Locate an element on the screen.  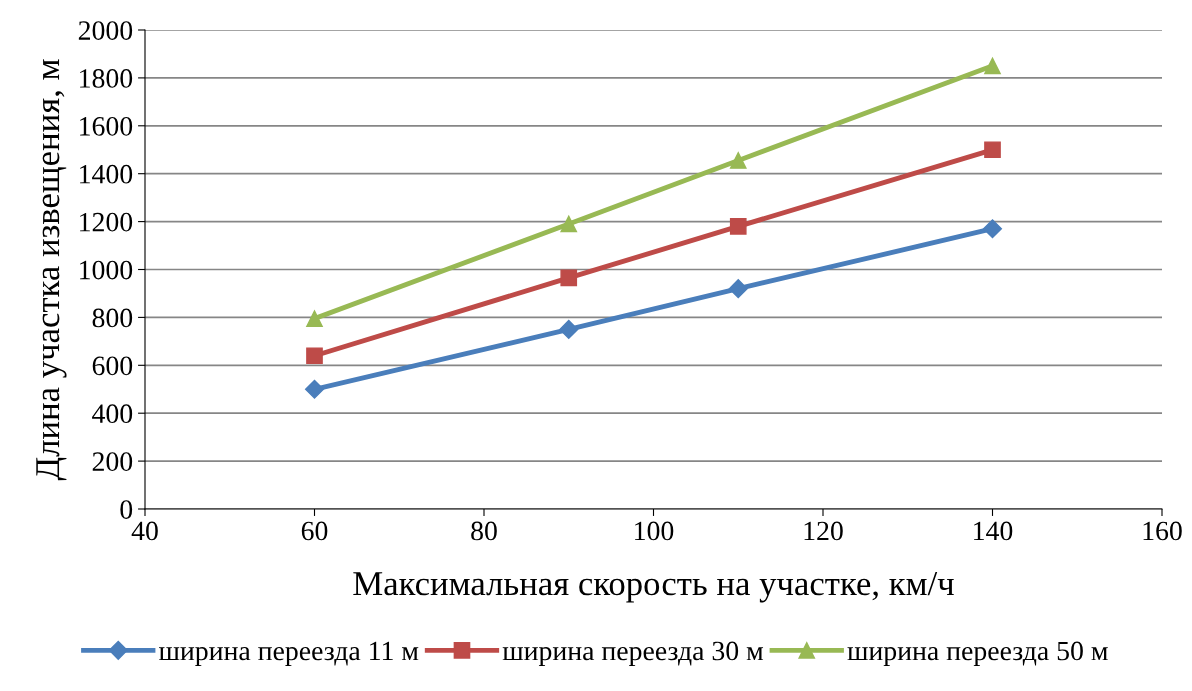
legend-label: ширина переезда 30 м is located at coordinates (633, 653).